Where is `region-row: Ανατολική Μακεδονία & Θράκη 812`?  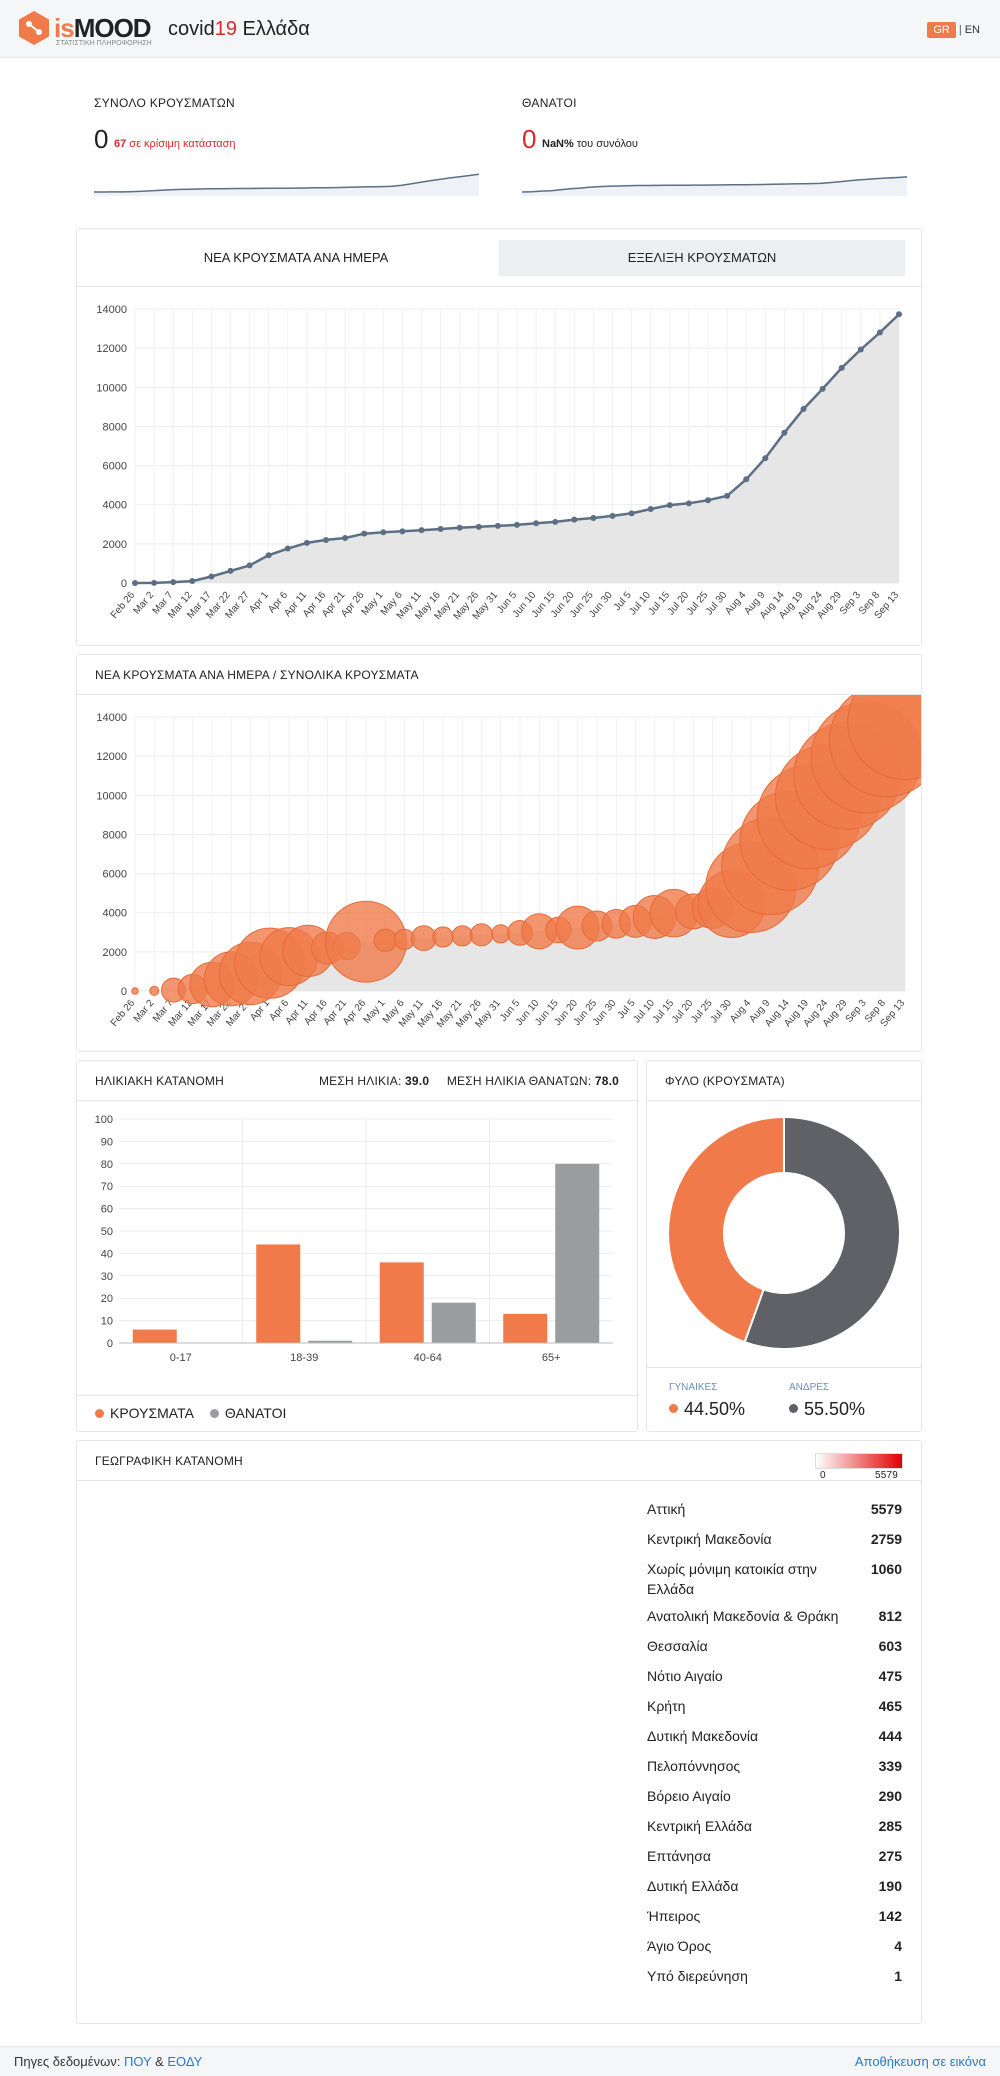
region-row: Ανατολική Μακεδονία & Θράκη 812 is located at coordinates (774, 1616).